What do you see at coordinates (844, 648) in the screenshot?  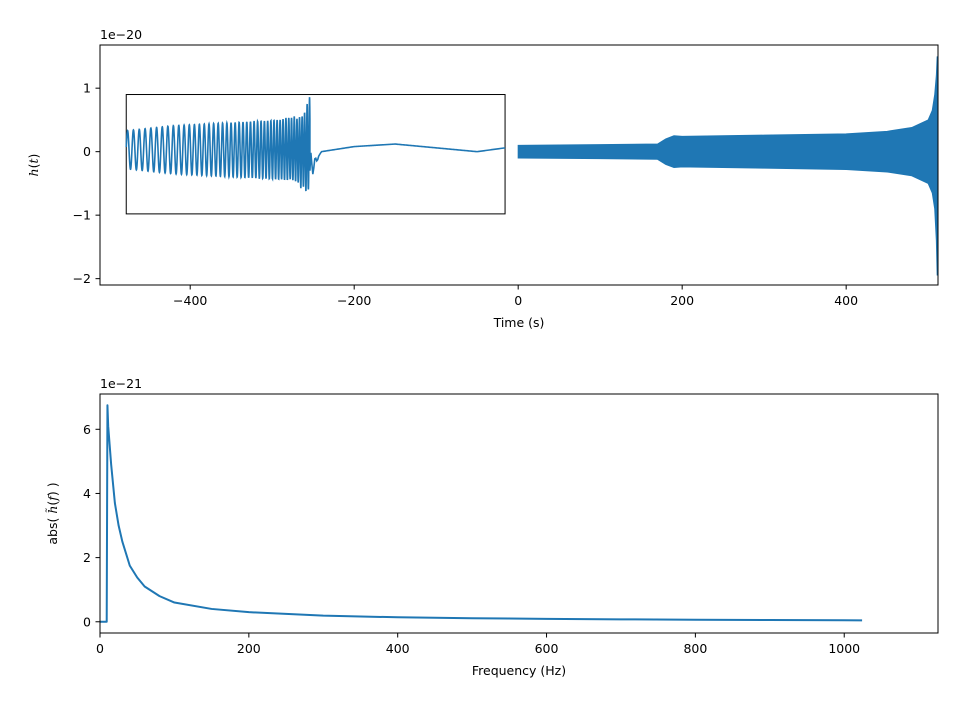 I see `x-tick-label: 1000` at bounding box center [844, 648].